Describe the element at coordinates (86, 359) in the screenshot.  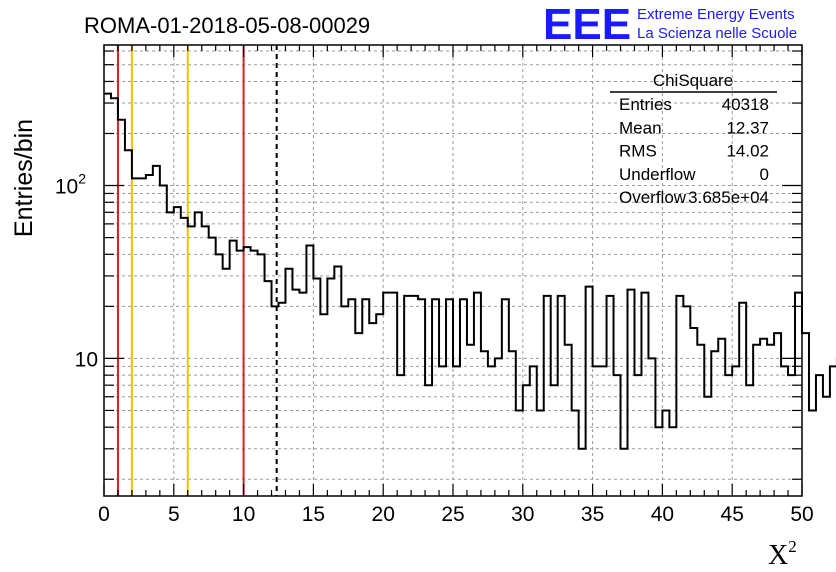
I see `y-tick-label: 10` at that location.